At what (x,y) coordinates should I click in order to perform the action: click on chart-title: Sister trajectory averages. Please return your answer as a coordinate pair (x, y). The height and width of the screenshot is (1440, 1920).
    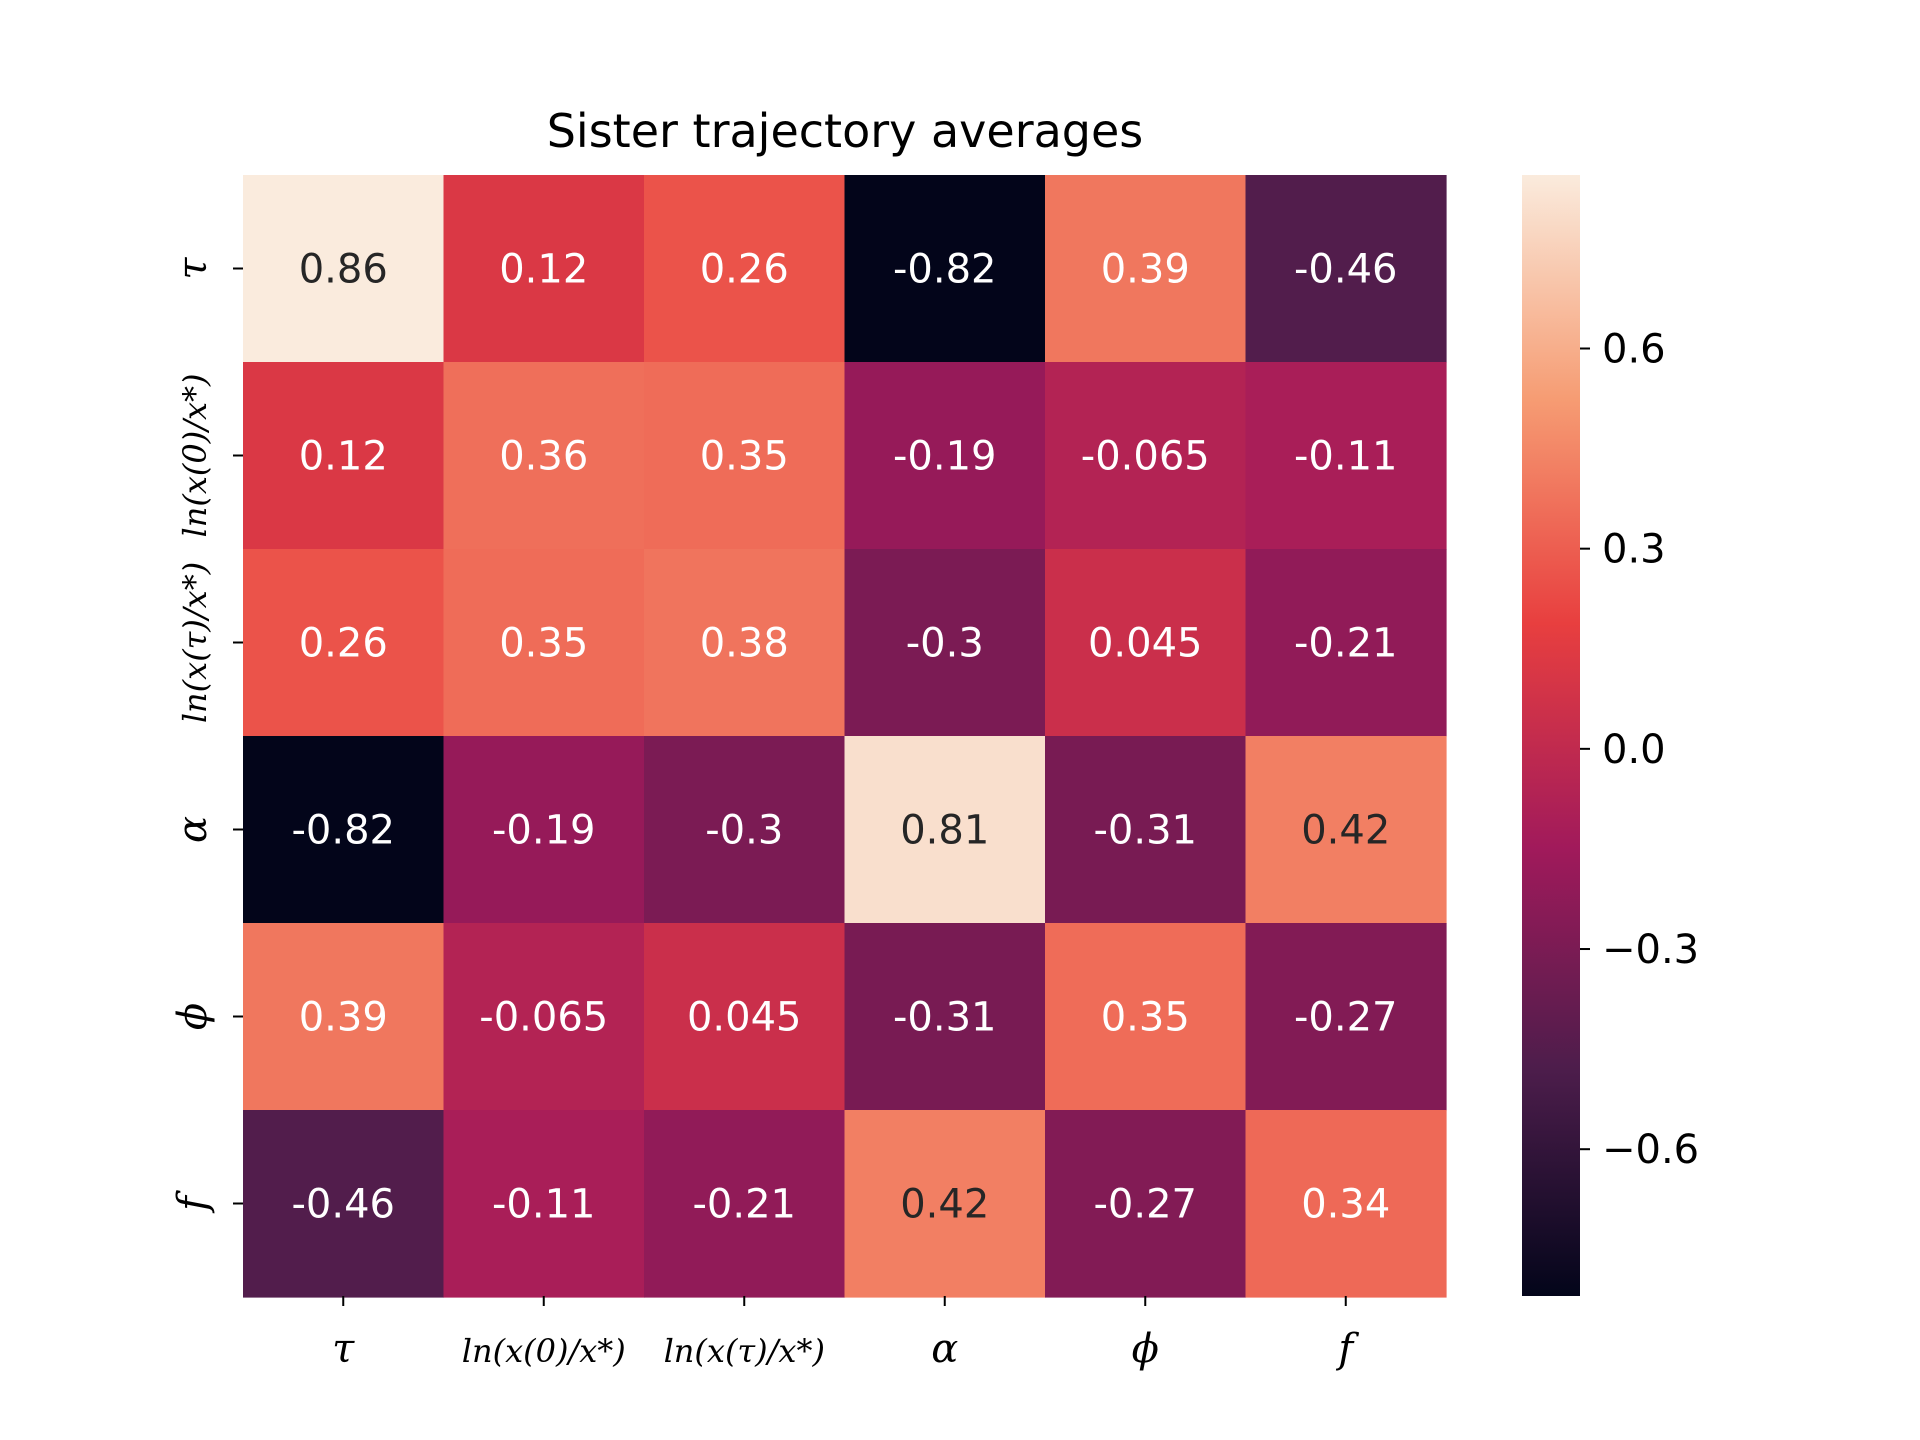
    Looking at the image, I should click on (845, 131).